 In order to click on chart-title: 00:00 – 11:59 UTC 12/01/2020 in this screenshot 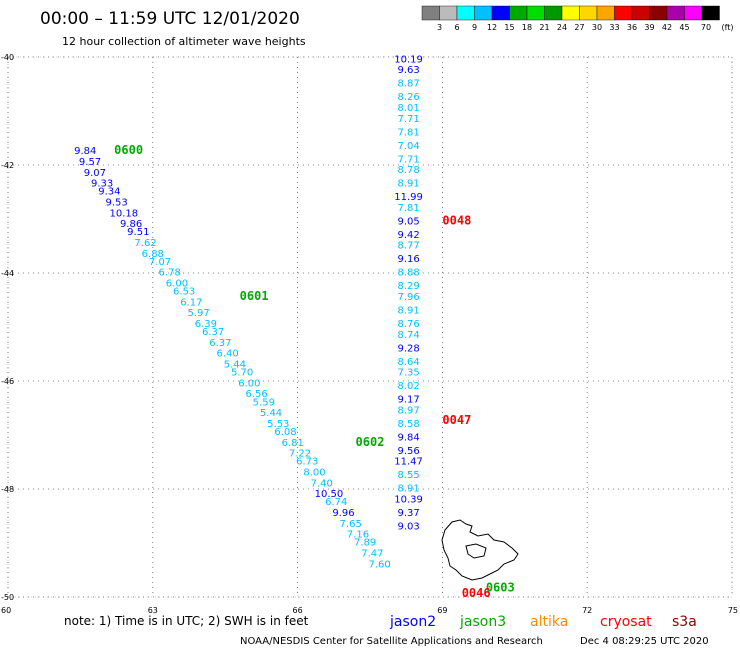, I will do `click(170, 19)`.